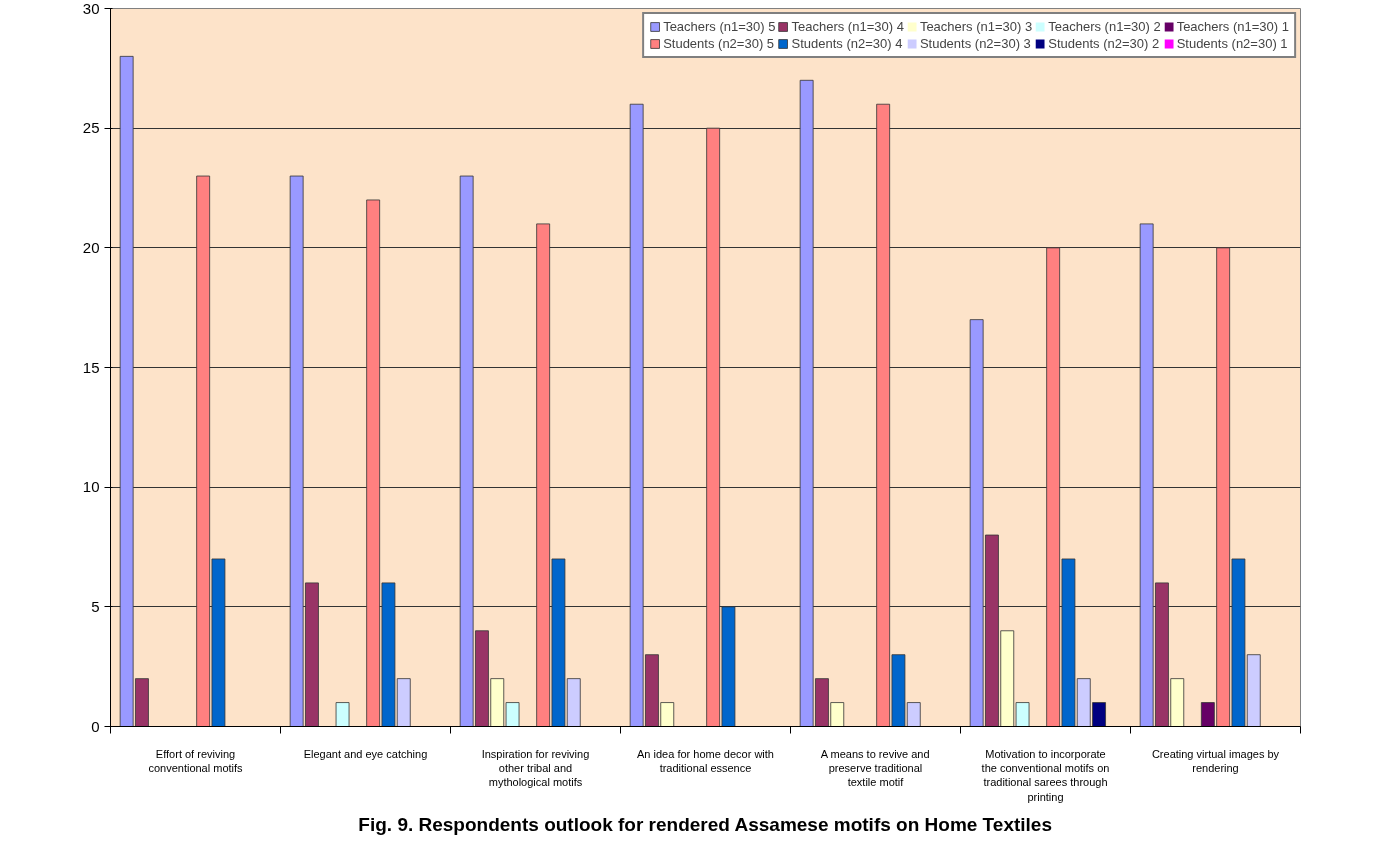 This screenshot has width=1378, height=857. Describe the element at coordinates (719, 43) in the screenshot. I see `legend-label: Students (n2=30) 5` at that location.